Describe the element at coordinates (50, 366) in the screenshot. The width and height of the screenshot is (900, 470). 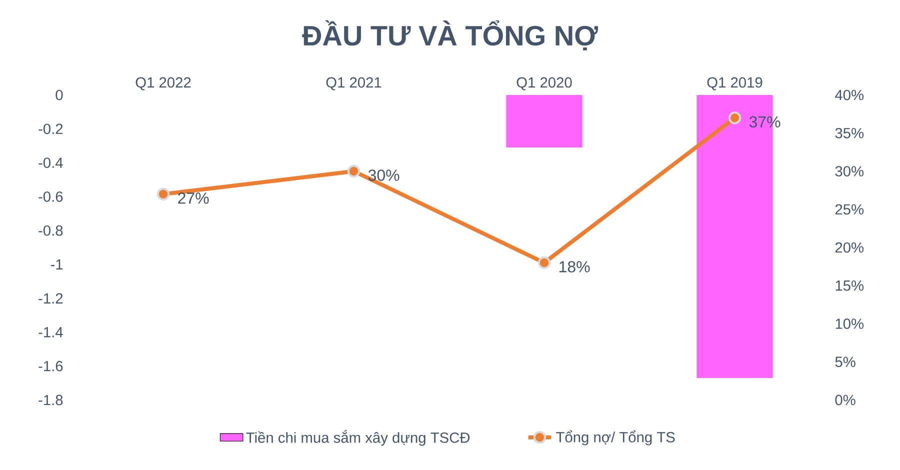
I see `y-tick-label: -1.6` at that location.